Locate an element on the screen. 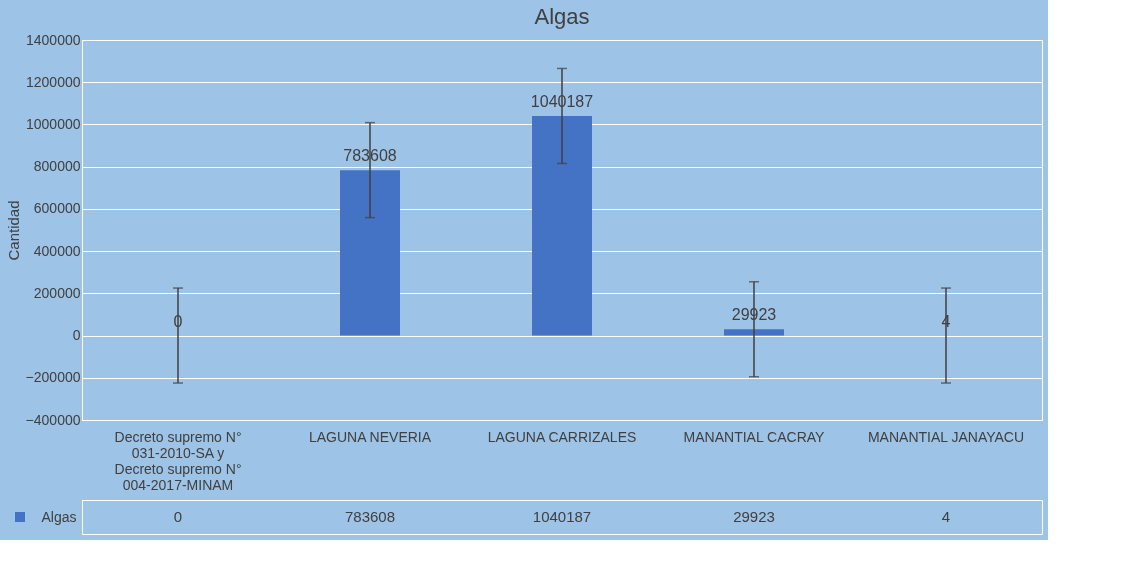  x-tick-label: LAGUNA CARRIZALES is located at coordinates (562, 436).